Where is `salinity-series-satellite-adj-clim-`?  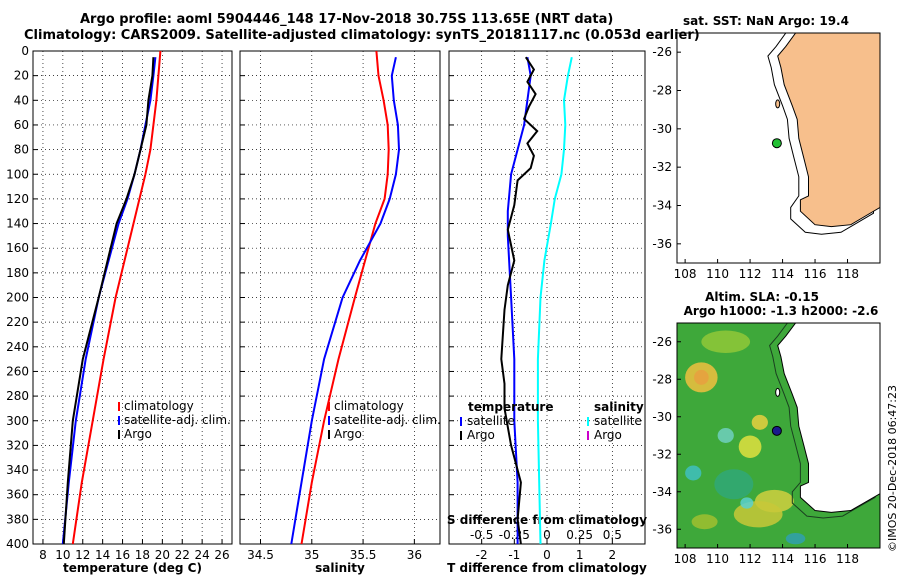
salinity-series-satellite-adj-clim- is located at coordinates (345, 300).